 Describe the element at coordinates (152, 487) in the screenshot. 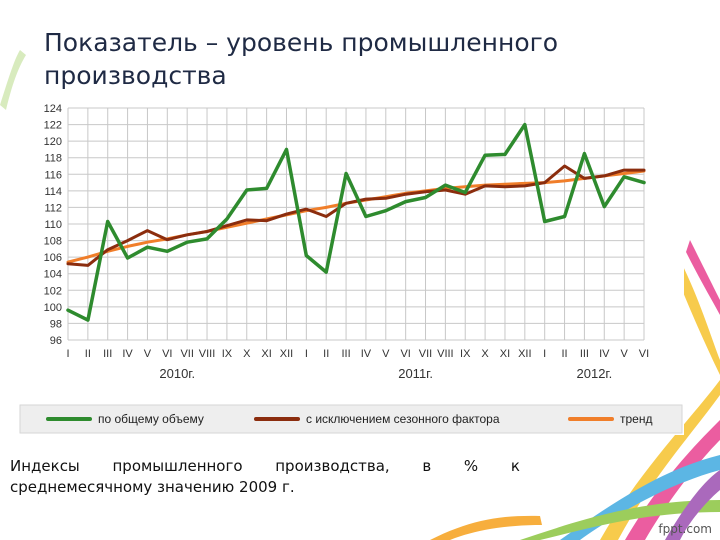

I see `caption-line-2: среднемесячному значению 2009 г.` at that location.